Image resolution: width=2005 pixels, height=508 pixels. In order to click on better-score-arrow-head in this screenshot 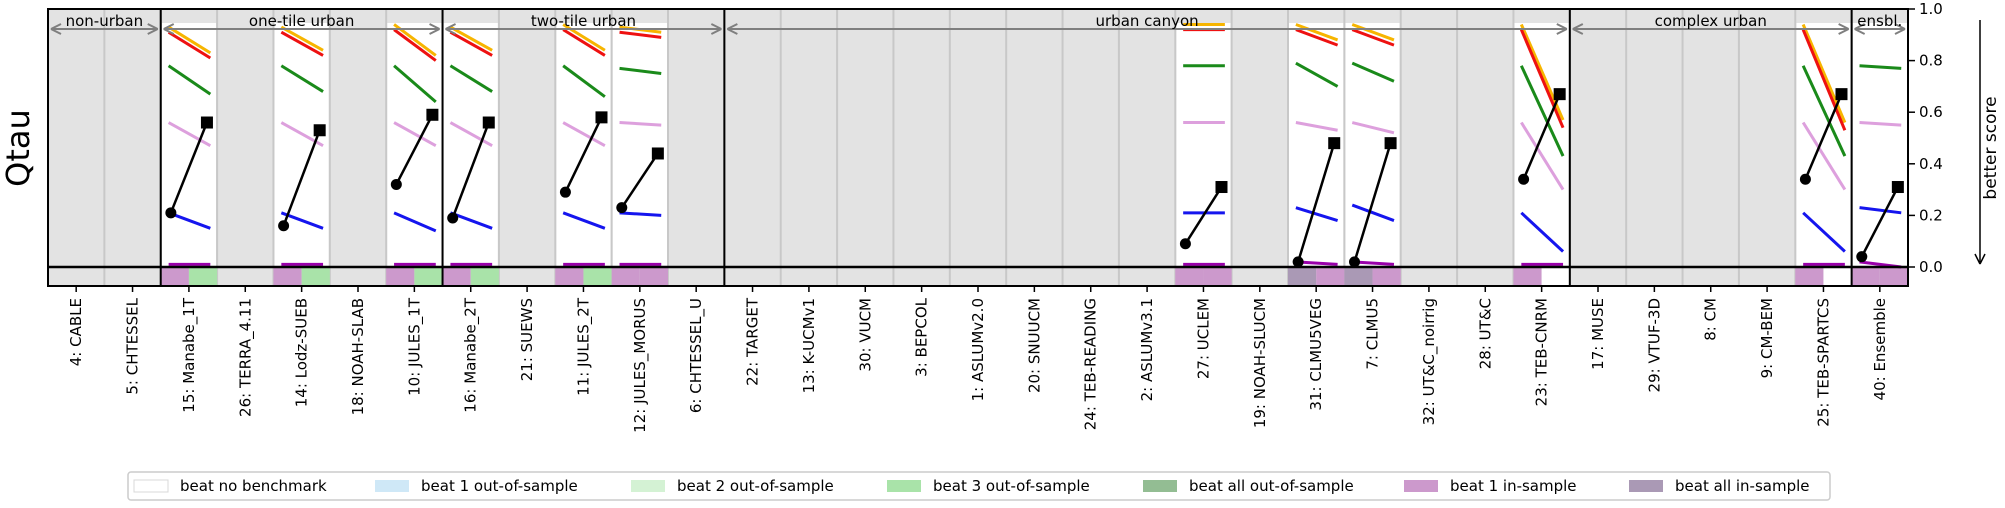, I will do `click(1980, 259)`.